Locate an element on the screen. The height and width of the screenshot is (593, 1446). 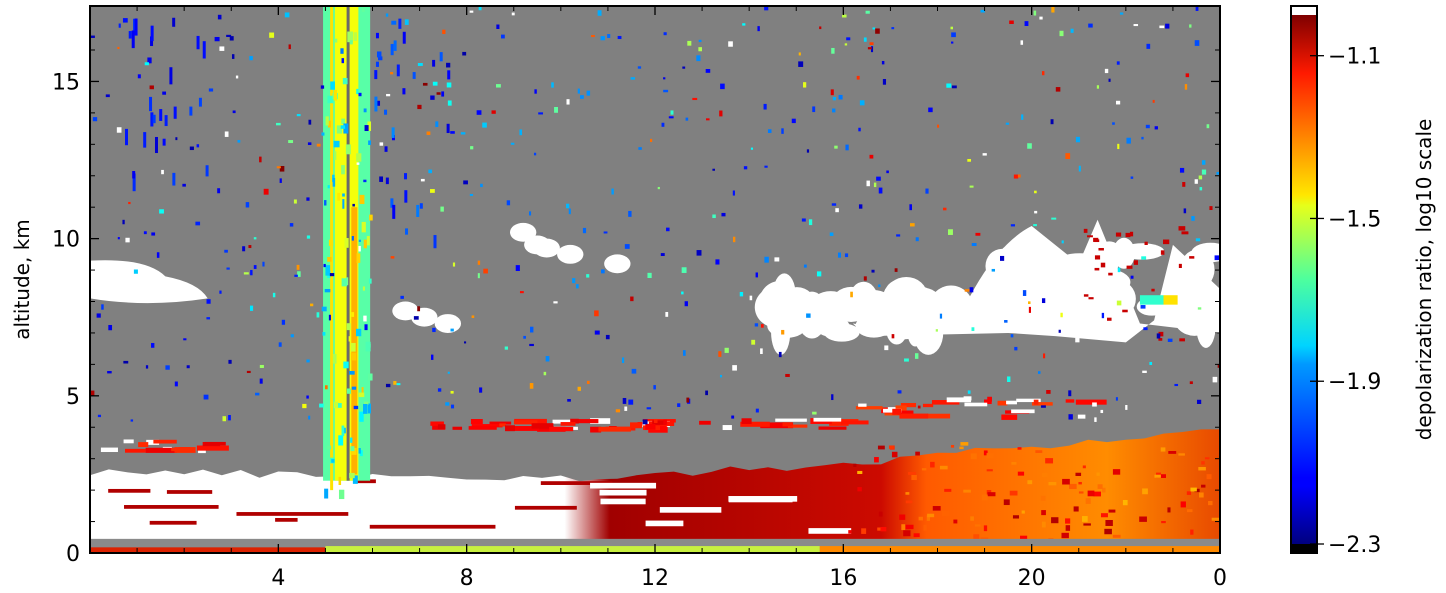
colorbar-gradient is located at coordinates (1304, 279).